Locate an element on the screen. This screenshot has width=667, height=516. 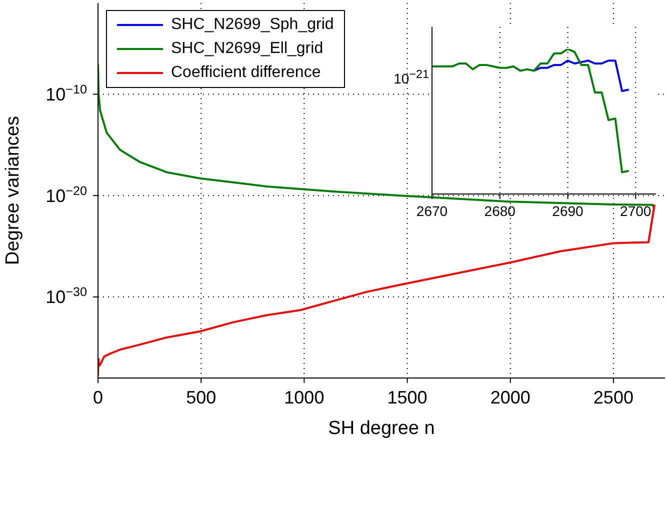
annotation: 10$^{−21}$ is located at coordinates (411, 77).